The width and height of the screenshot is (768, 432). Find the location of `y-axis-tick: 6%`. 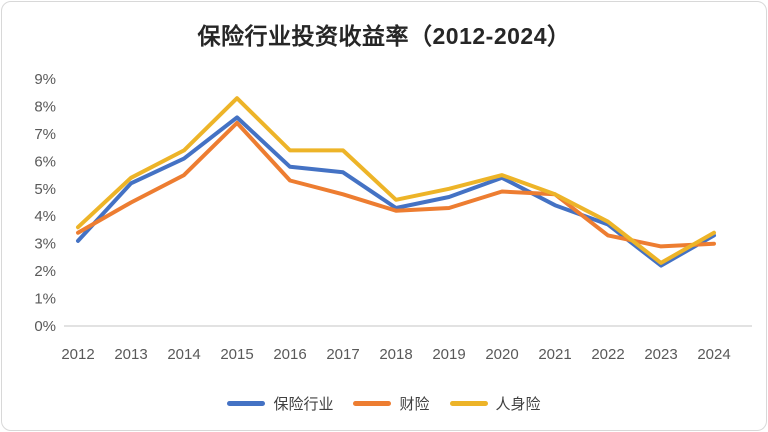

y-axis-tick: 6% is located at coordinates (45, 161).